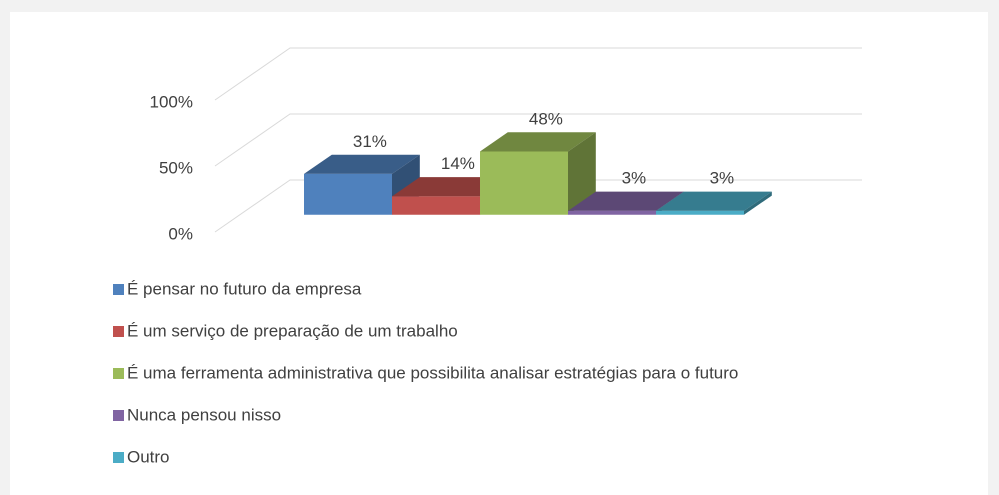 This screenshot has height=495, width=999. Describe the element at coordinates (458, 163) in the screenshot. I see `value-label: 14%` at that location.